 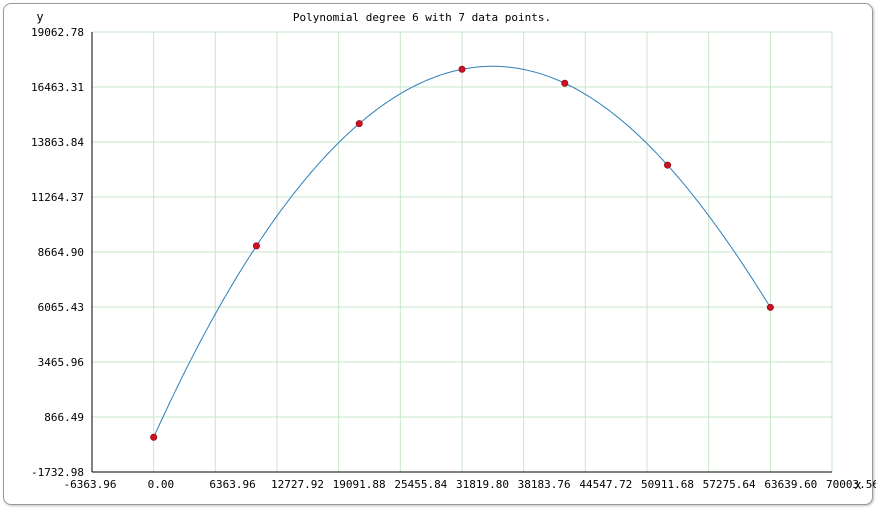 What do you see at coordinates (359, 484) in the screenshot?
I see `x-tick-label-4: 19091.88` at bounding box center [359, 484].